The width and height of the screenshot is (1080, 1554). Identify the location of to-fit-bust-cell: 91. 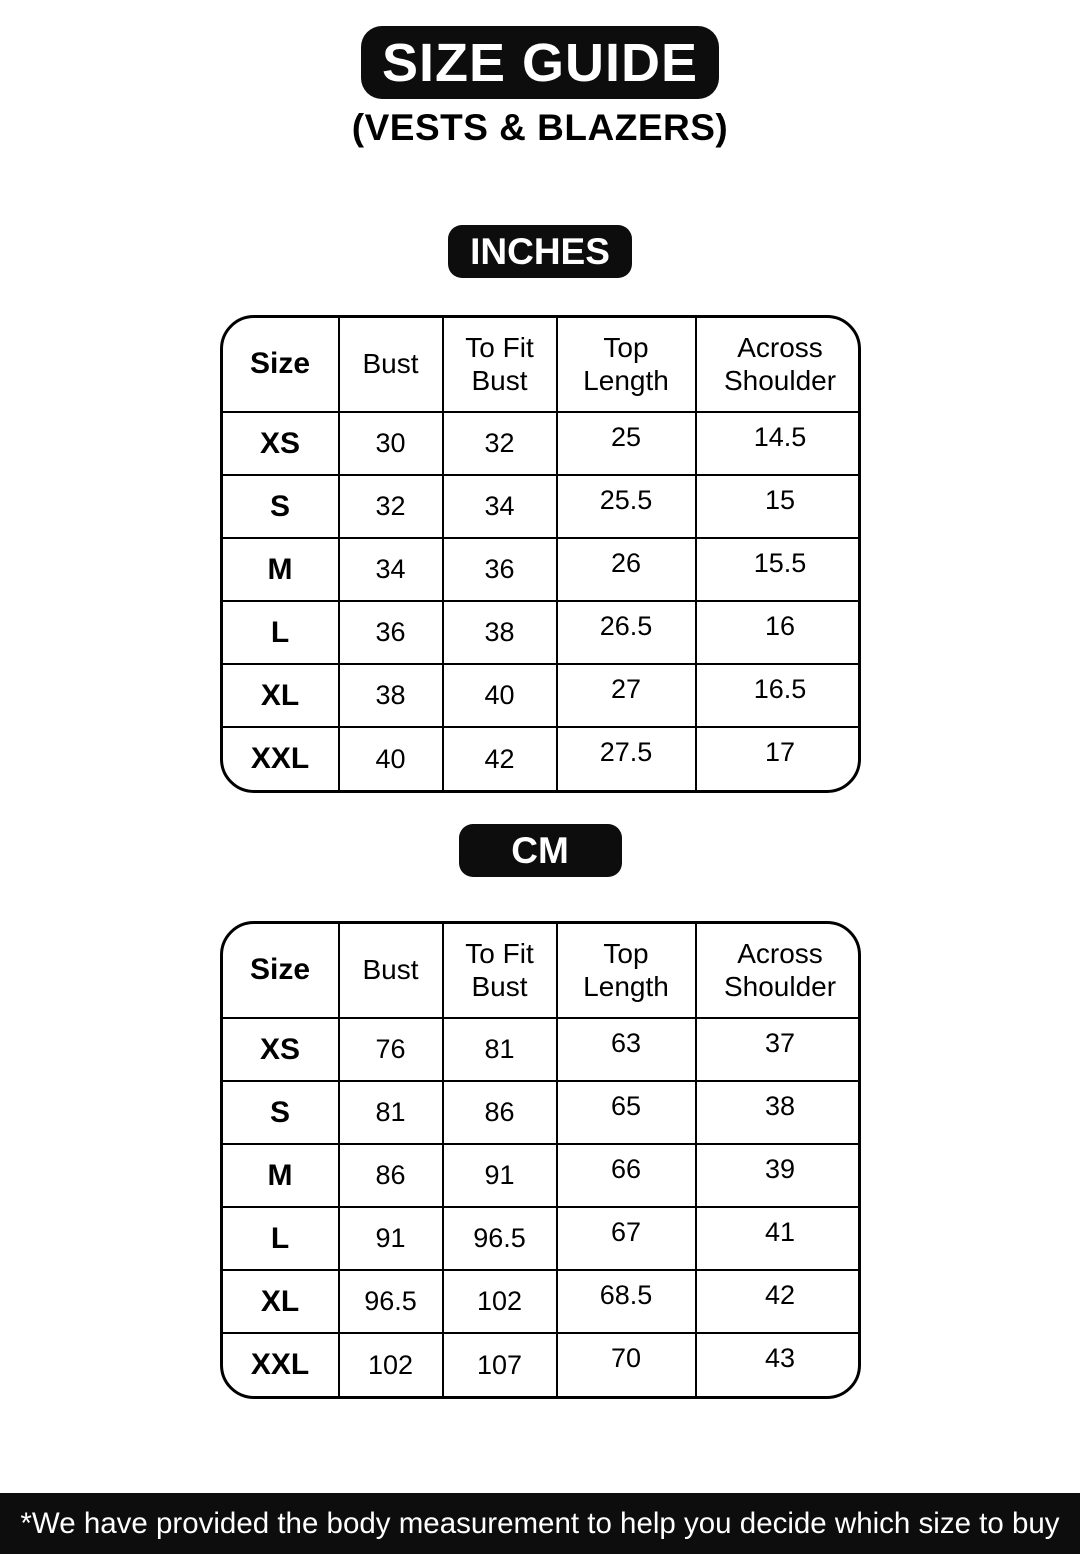
(500, 1176).